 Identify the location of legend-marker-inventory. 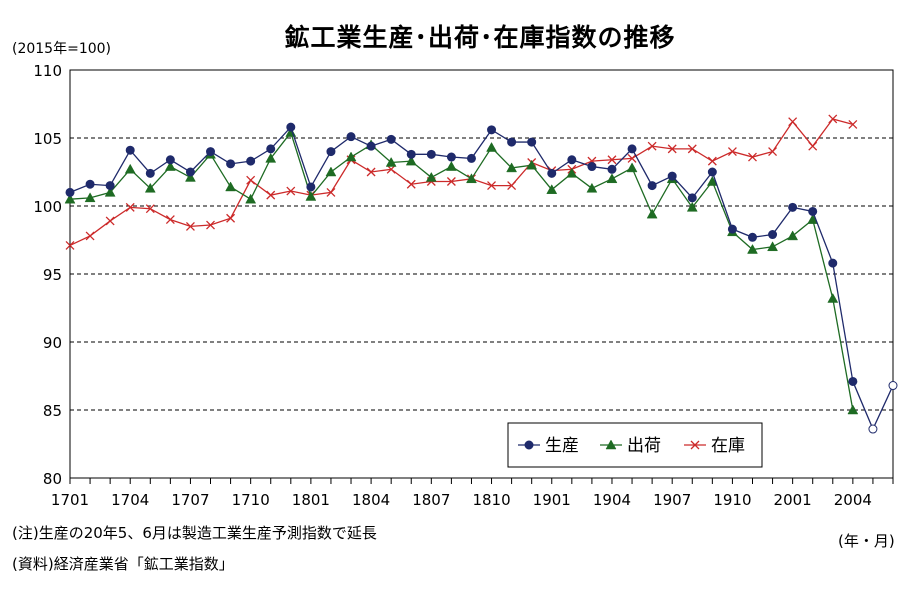
(695, 445).